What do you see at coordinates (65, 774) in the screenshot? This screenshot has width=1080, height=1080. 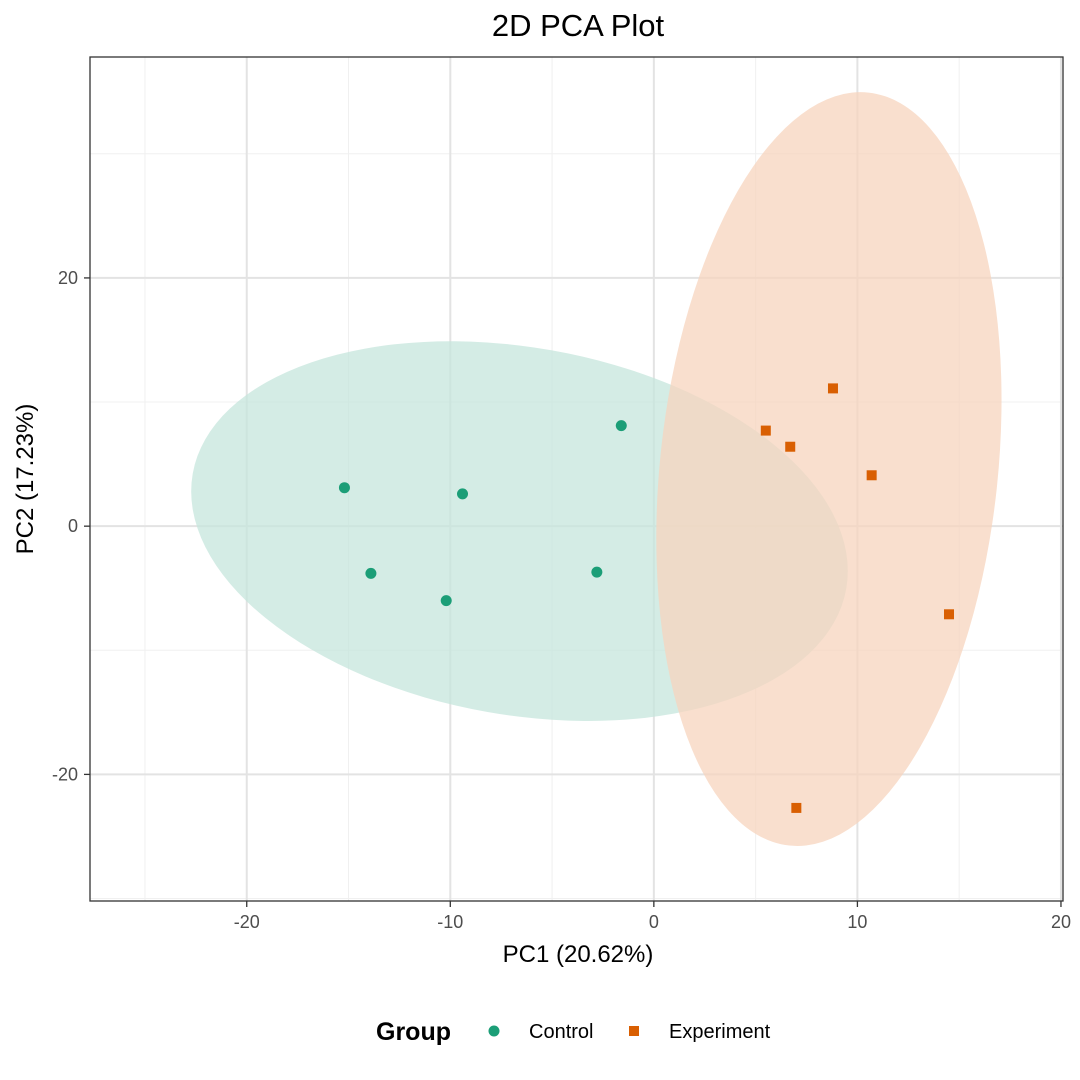 I see `y-tick-label: -20` at bounding box center [65, 774].